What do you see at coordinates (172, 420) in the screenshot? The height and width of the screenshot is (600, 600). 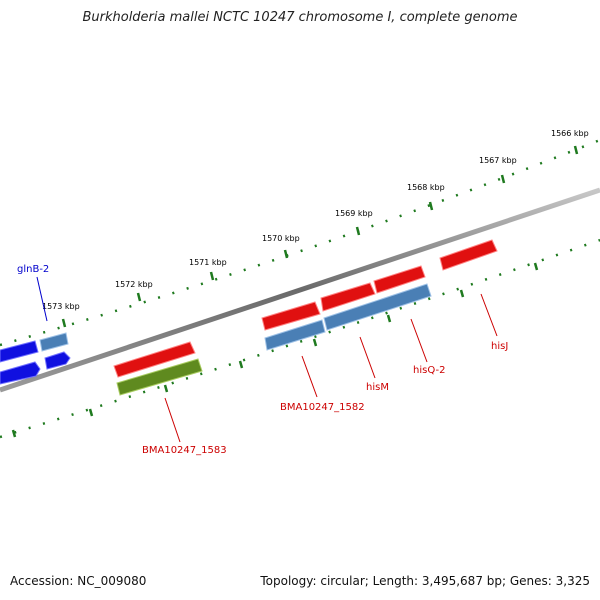 I see `leader-bma1583` at bounding box center [172, 420].